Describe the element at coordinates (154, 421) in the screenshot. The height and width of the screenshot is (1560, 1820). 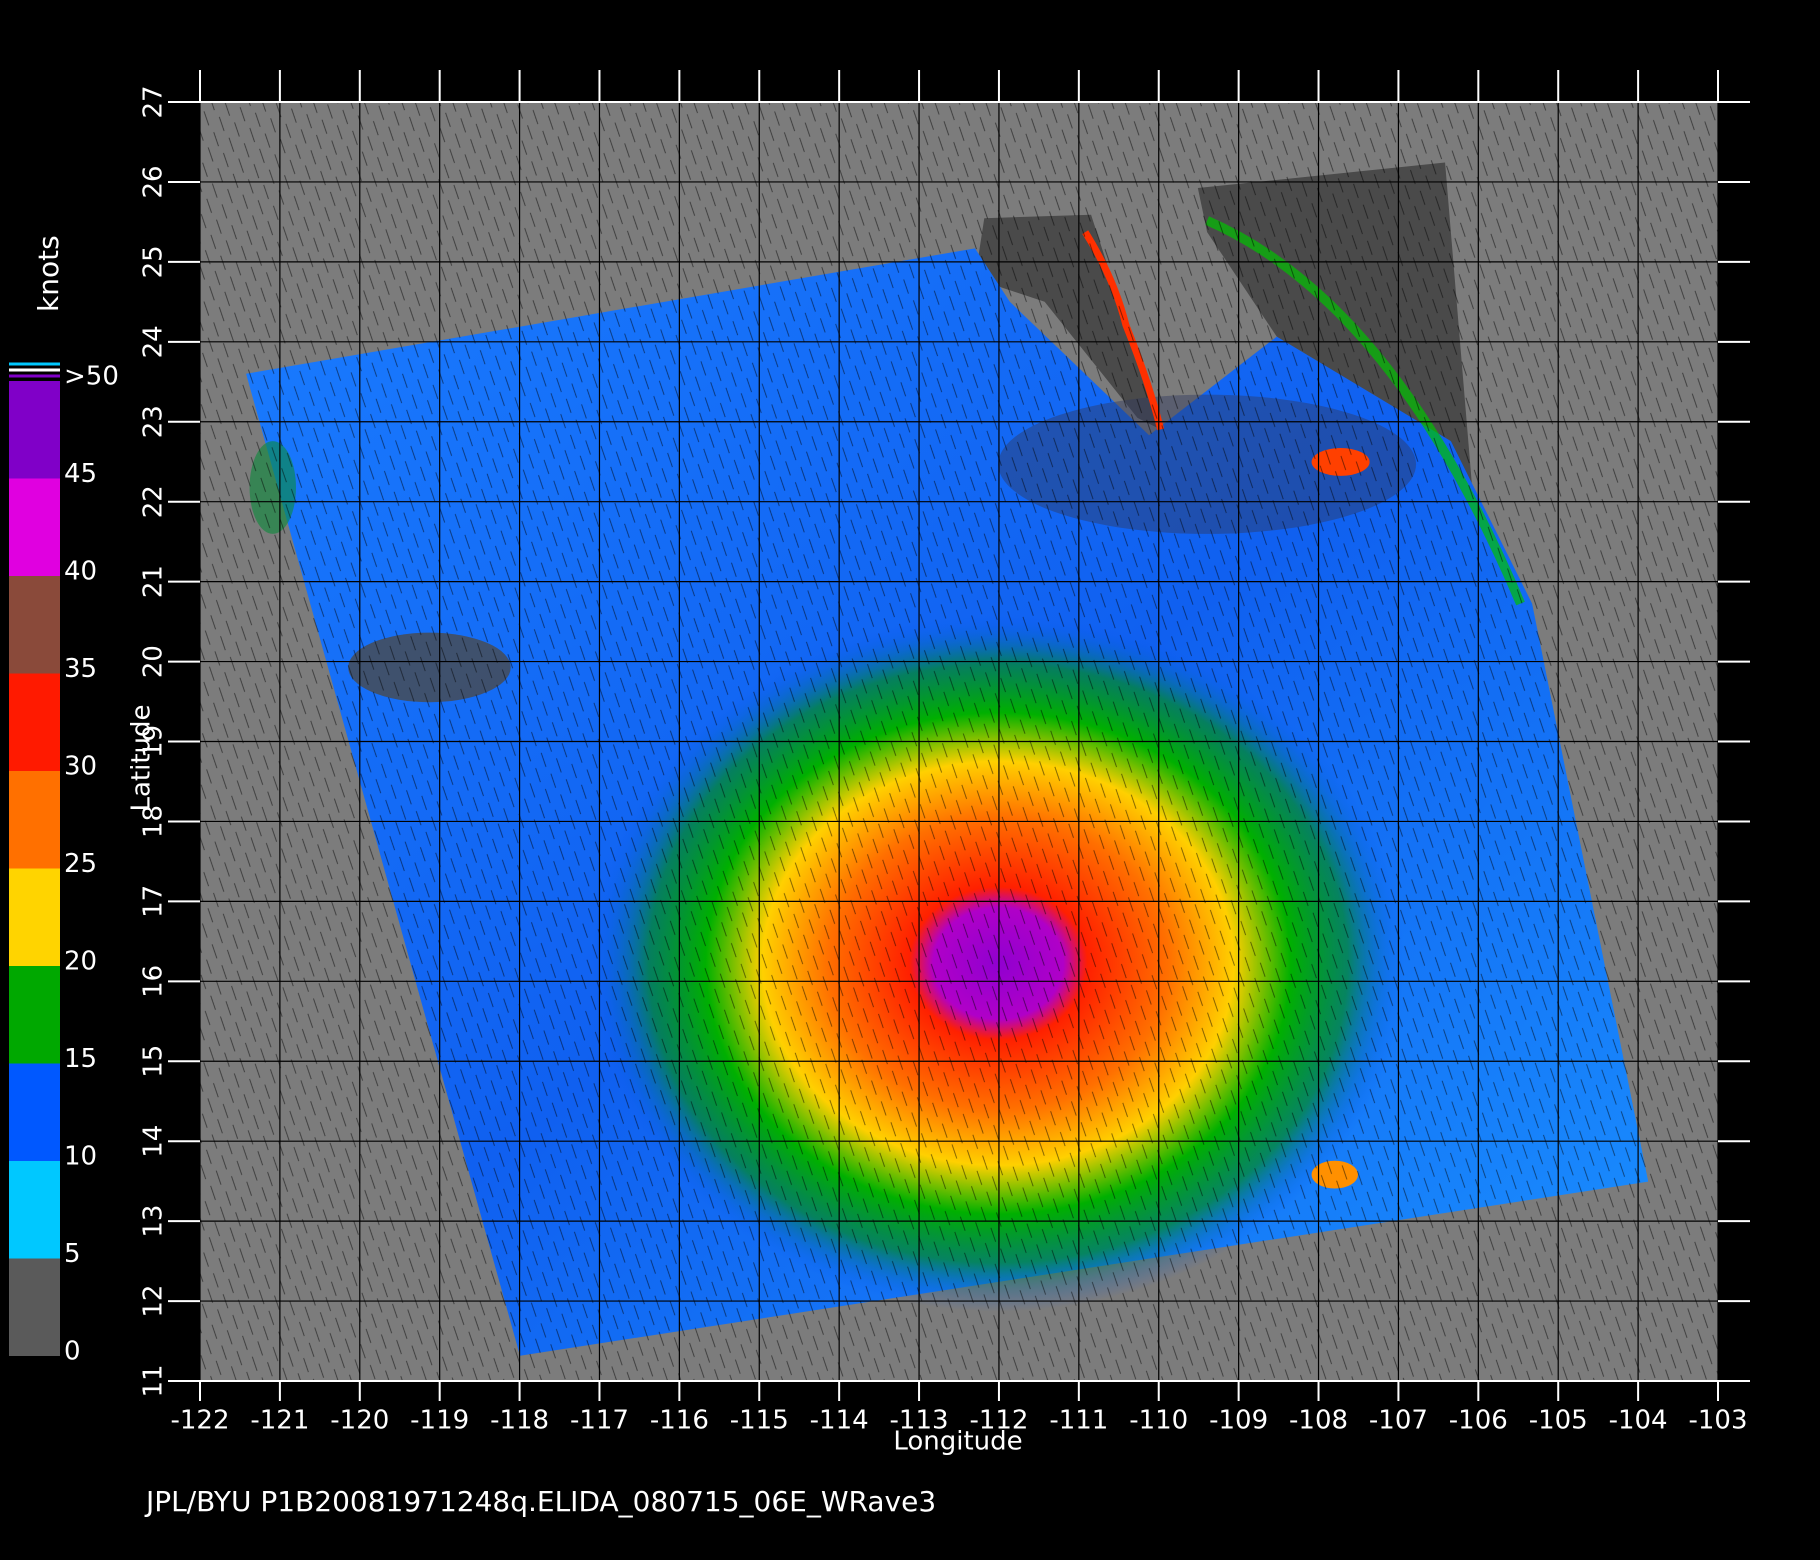
I see `y-tick-label: 23` at that location.